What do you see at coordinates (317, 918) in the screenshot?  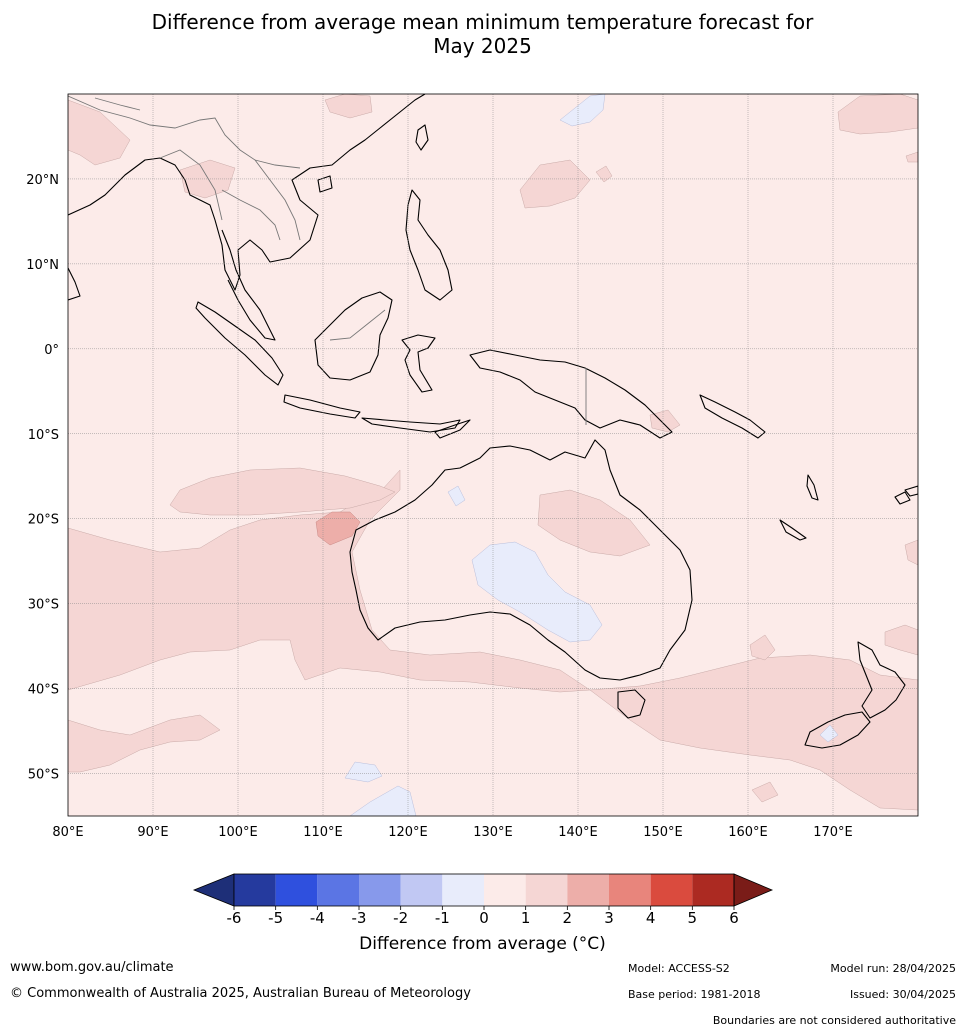 I see `colorbar-tick-label: -4` at bounding box center [317, 918].